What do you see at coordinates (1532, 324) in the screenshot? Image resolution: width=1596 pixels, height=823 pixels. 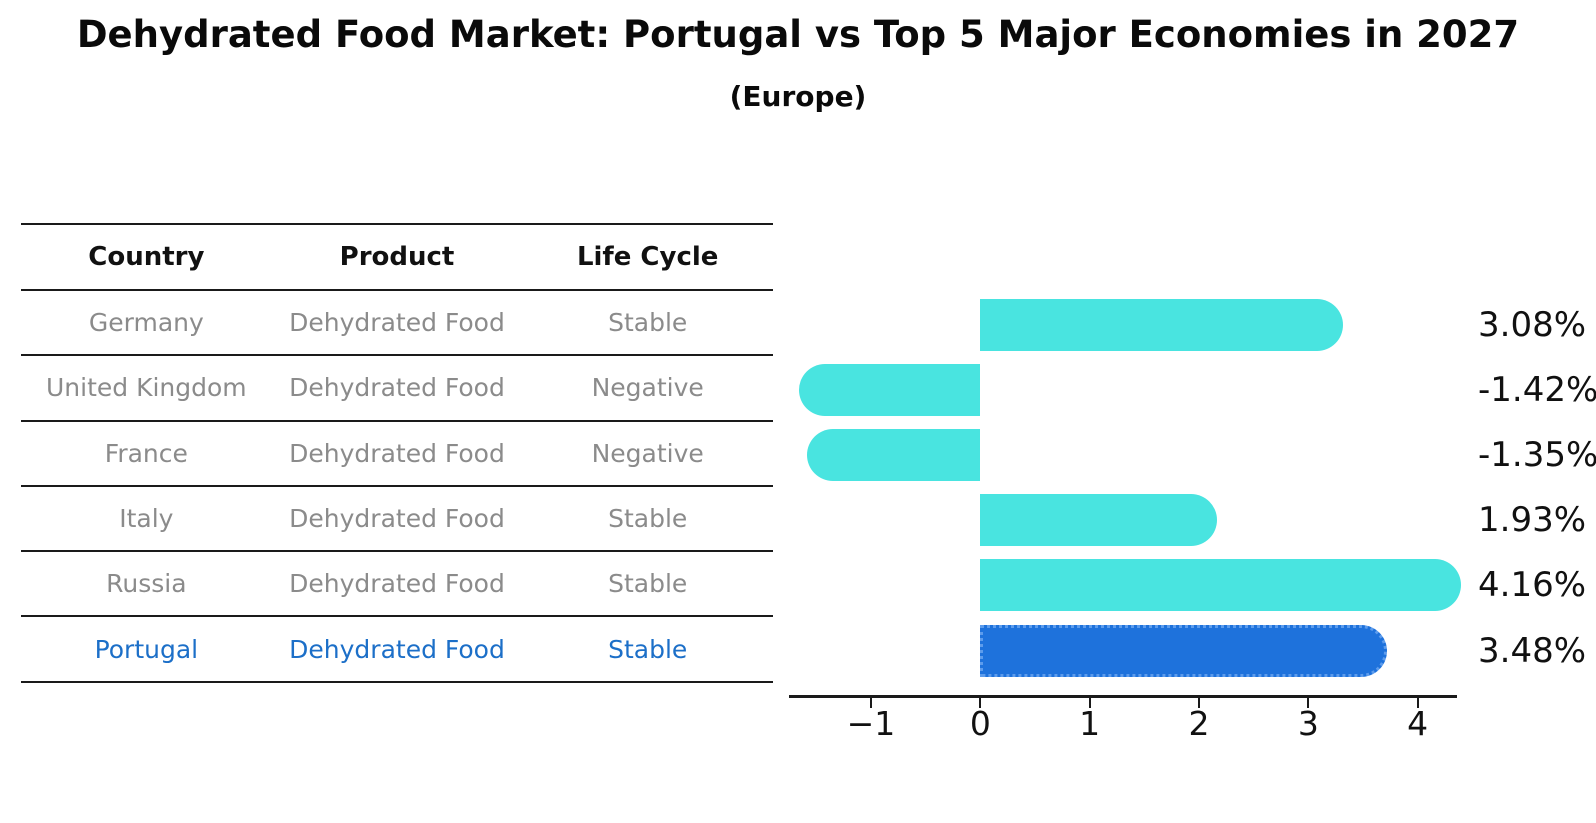 I see `value-label-germany: 3.08%` at bounding box center [1532, 324].